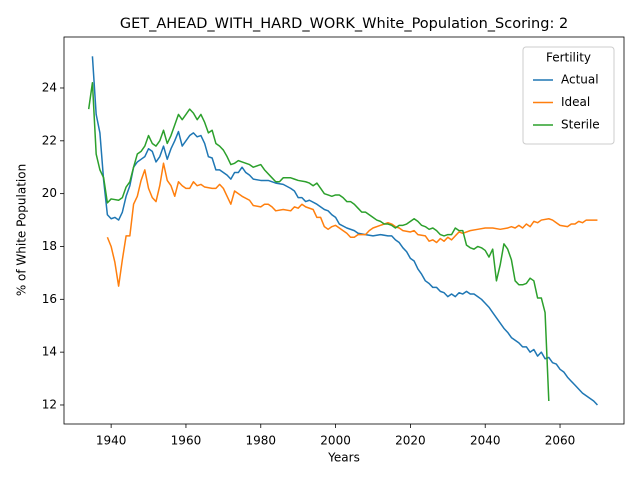 The image size is (640, 480). What do you see at coordinates (186, 441) in the screenshot?
I see `x-tick-label: 1960` at bounding box center [186, 441].